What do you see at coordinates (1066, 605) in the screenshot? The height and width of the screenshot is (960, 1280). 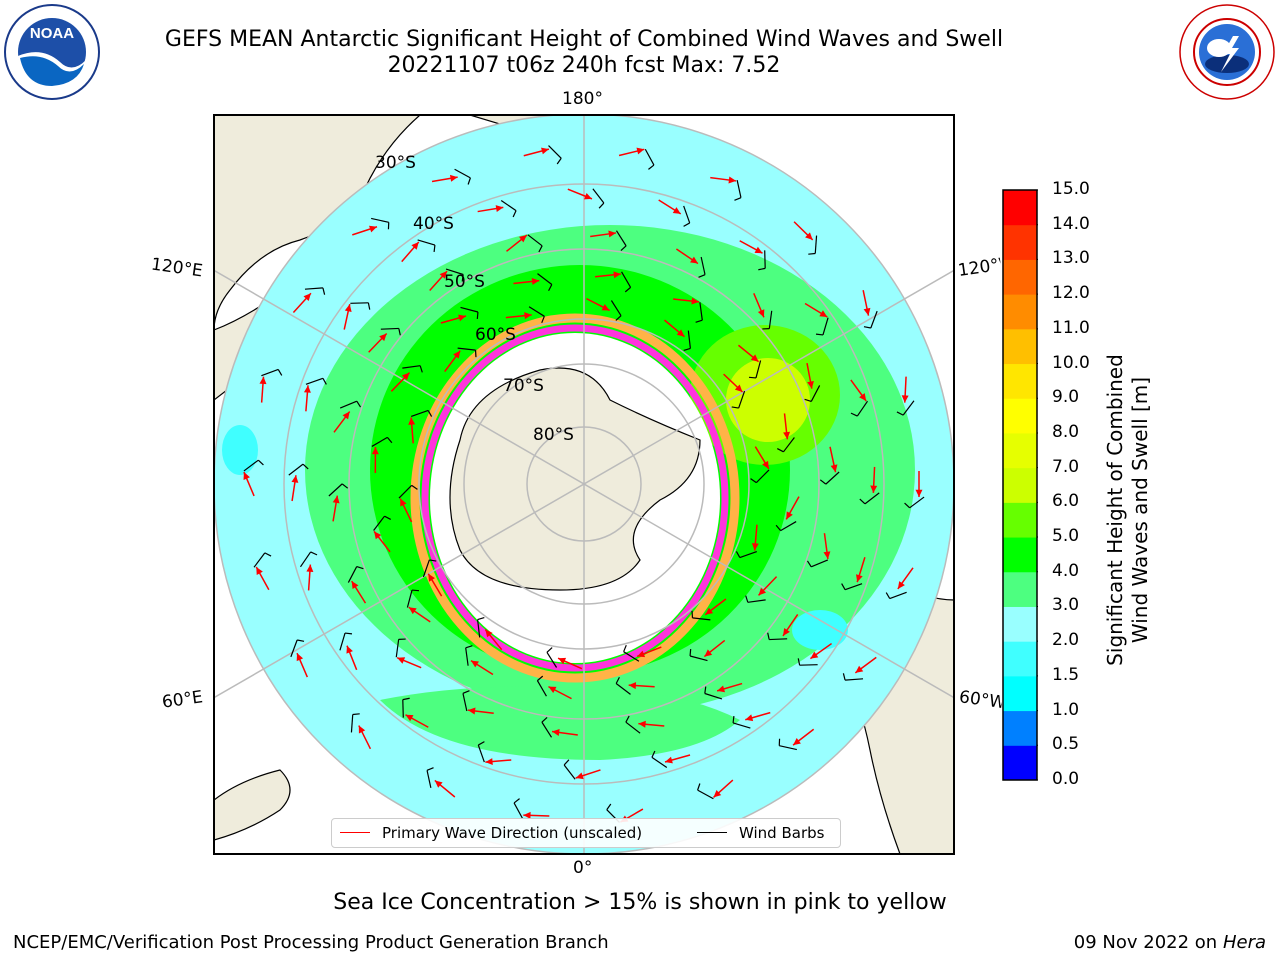 I see `colorbar-tick-label: 3.0` at bounding box center [1066, 605].